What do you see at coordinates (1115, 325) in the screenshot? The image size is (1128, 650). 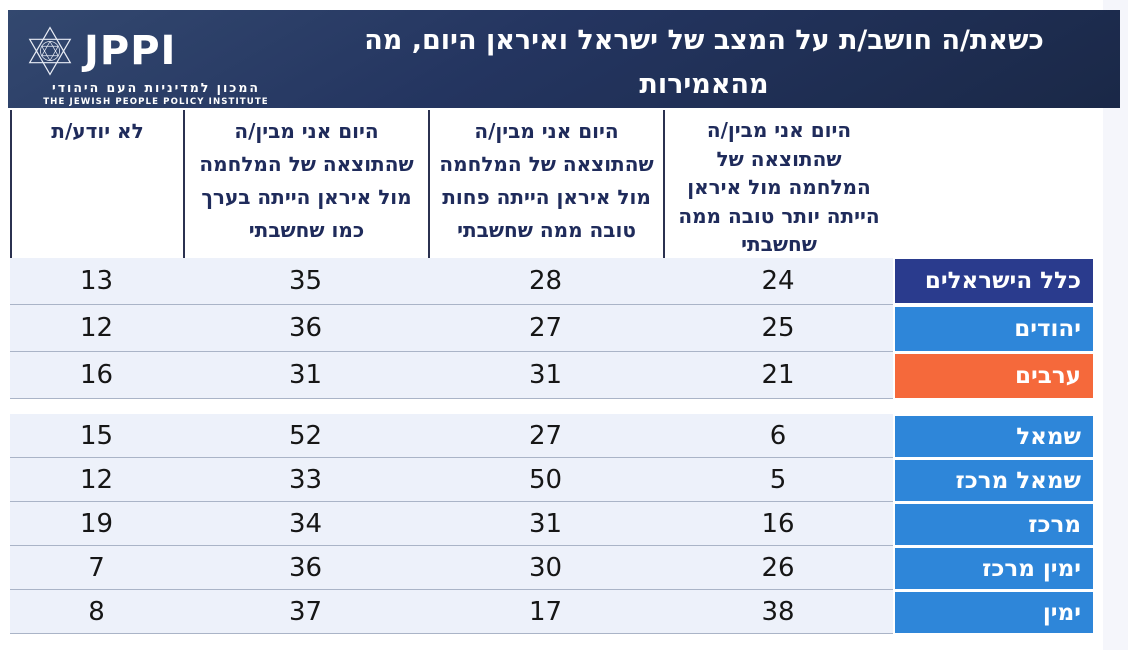 I see `page-right-margin-strip` at bounding box center [1115, 325].